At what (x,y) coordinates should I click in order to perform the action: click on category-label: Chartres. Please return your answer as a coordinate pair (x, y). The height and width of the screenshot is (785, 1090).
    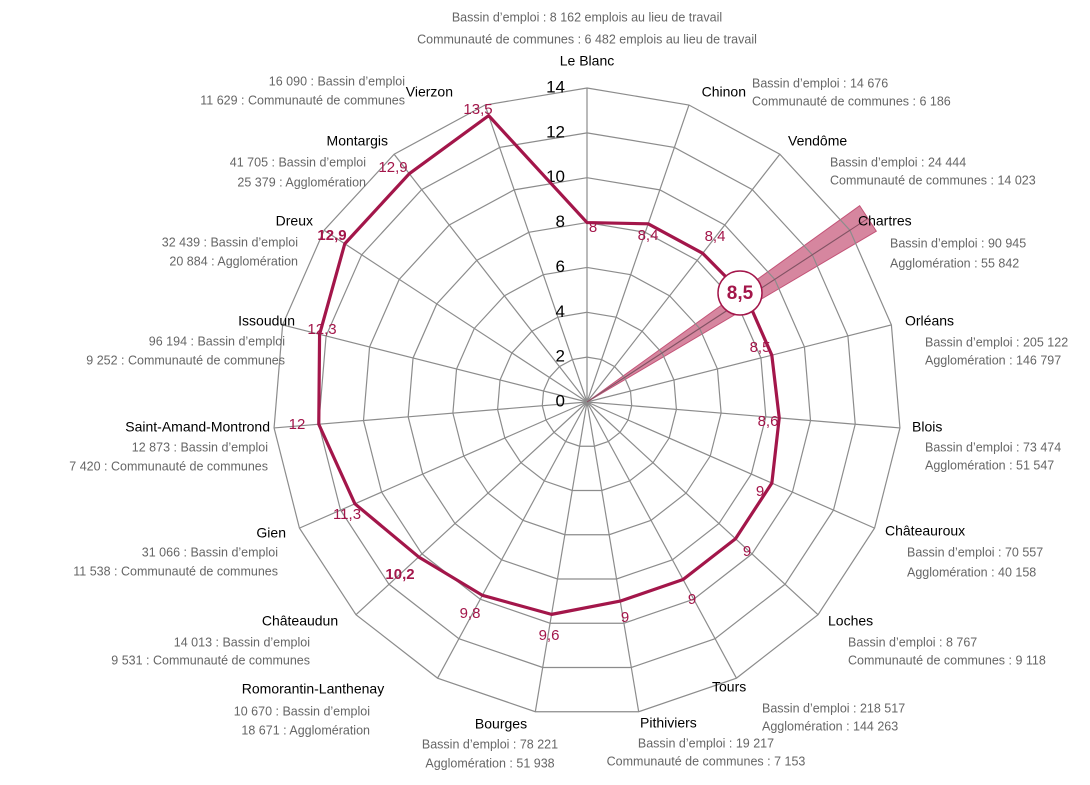
    Looking at the image, I should click on (885, 221).